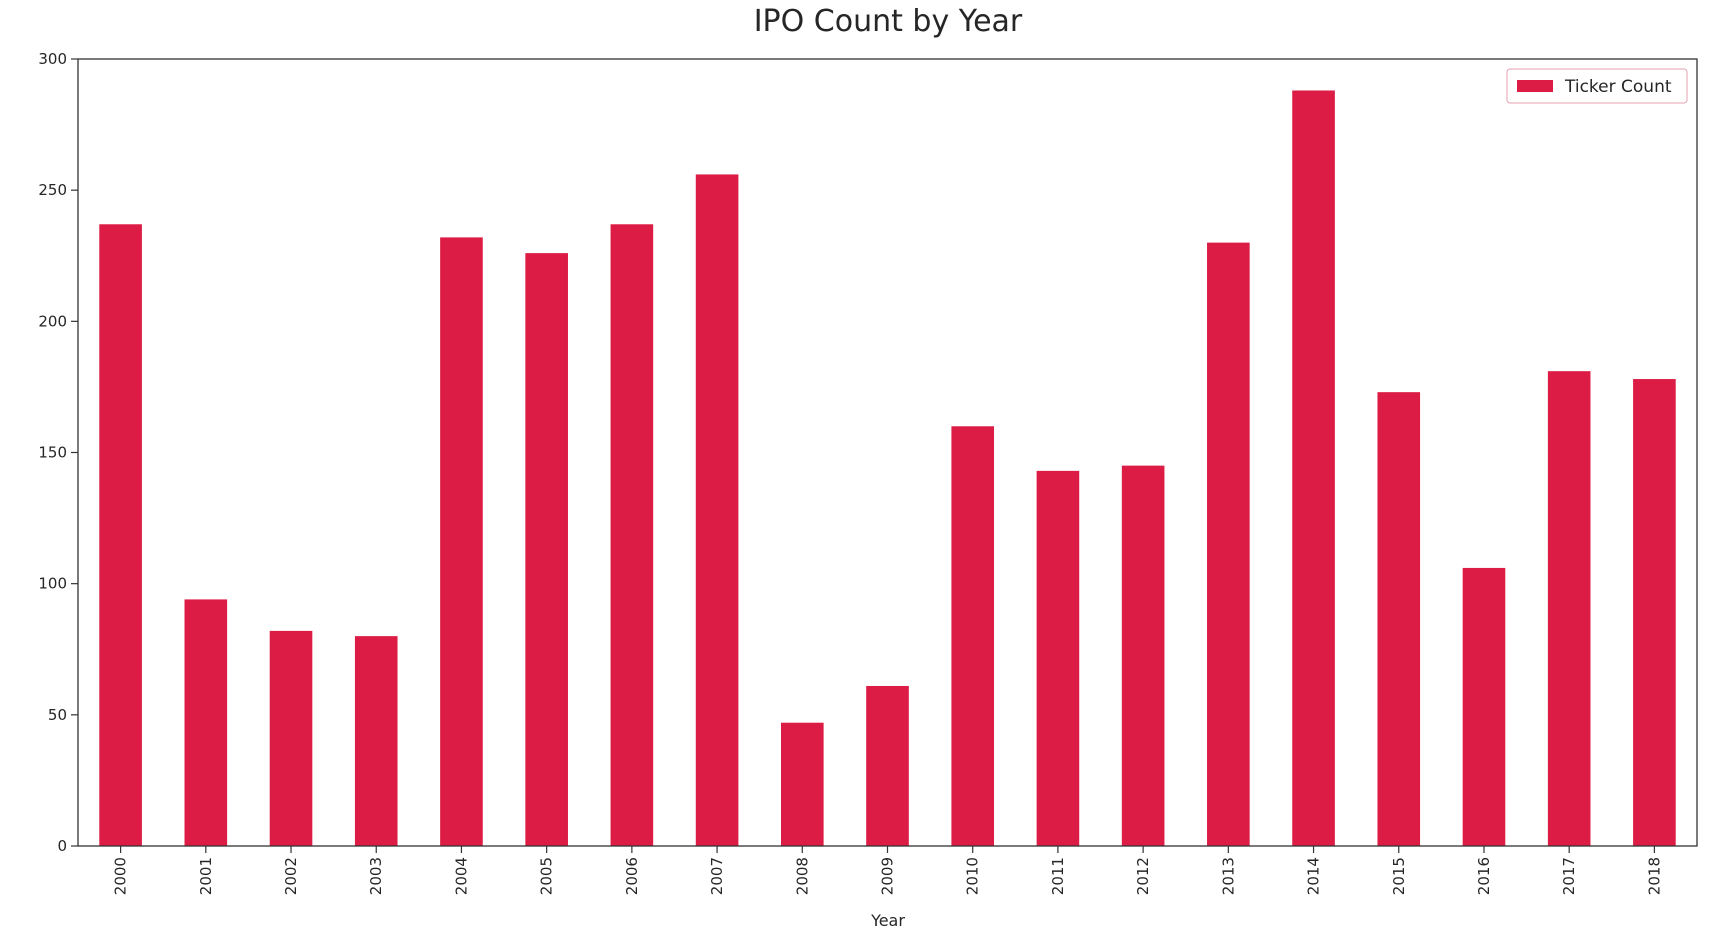 Image resolution: width=1730 pixels, height=944 pixels. Describe the element at coordinates (461, 541) in the screenshot. I see `bar-2004` at that location.